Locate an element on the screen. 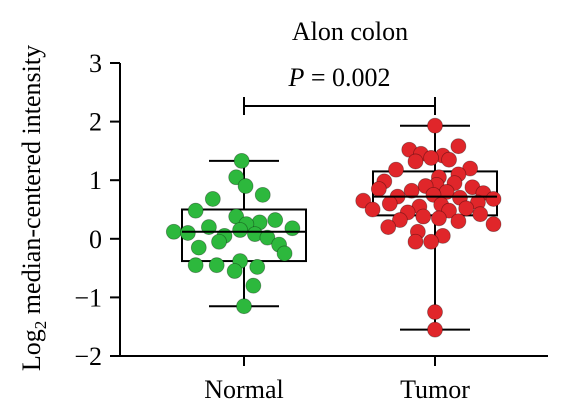  p-value-label: P = 0.002 is located at coordinates (338, 77).